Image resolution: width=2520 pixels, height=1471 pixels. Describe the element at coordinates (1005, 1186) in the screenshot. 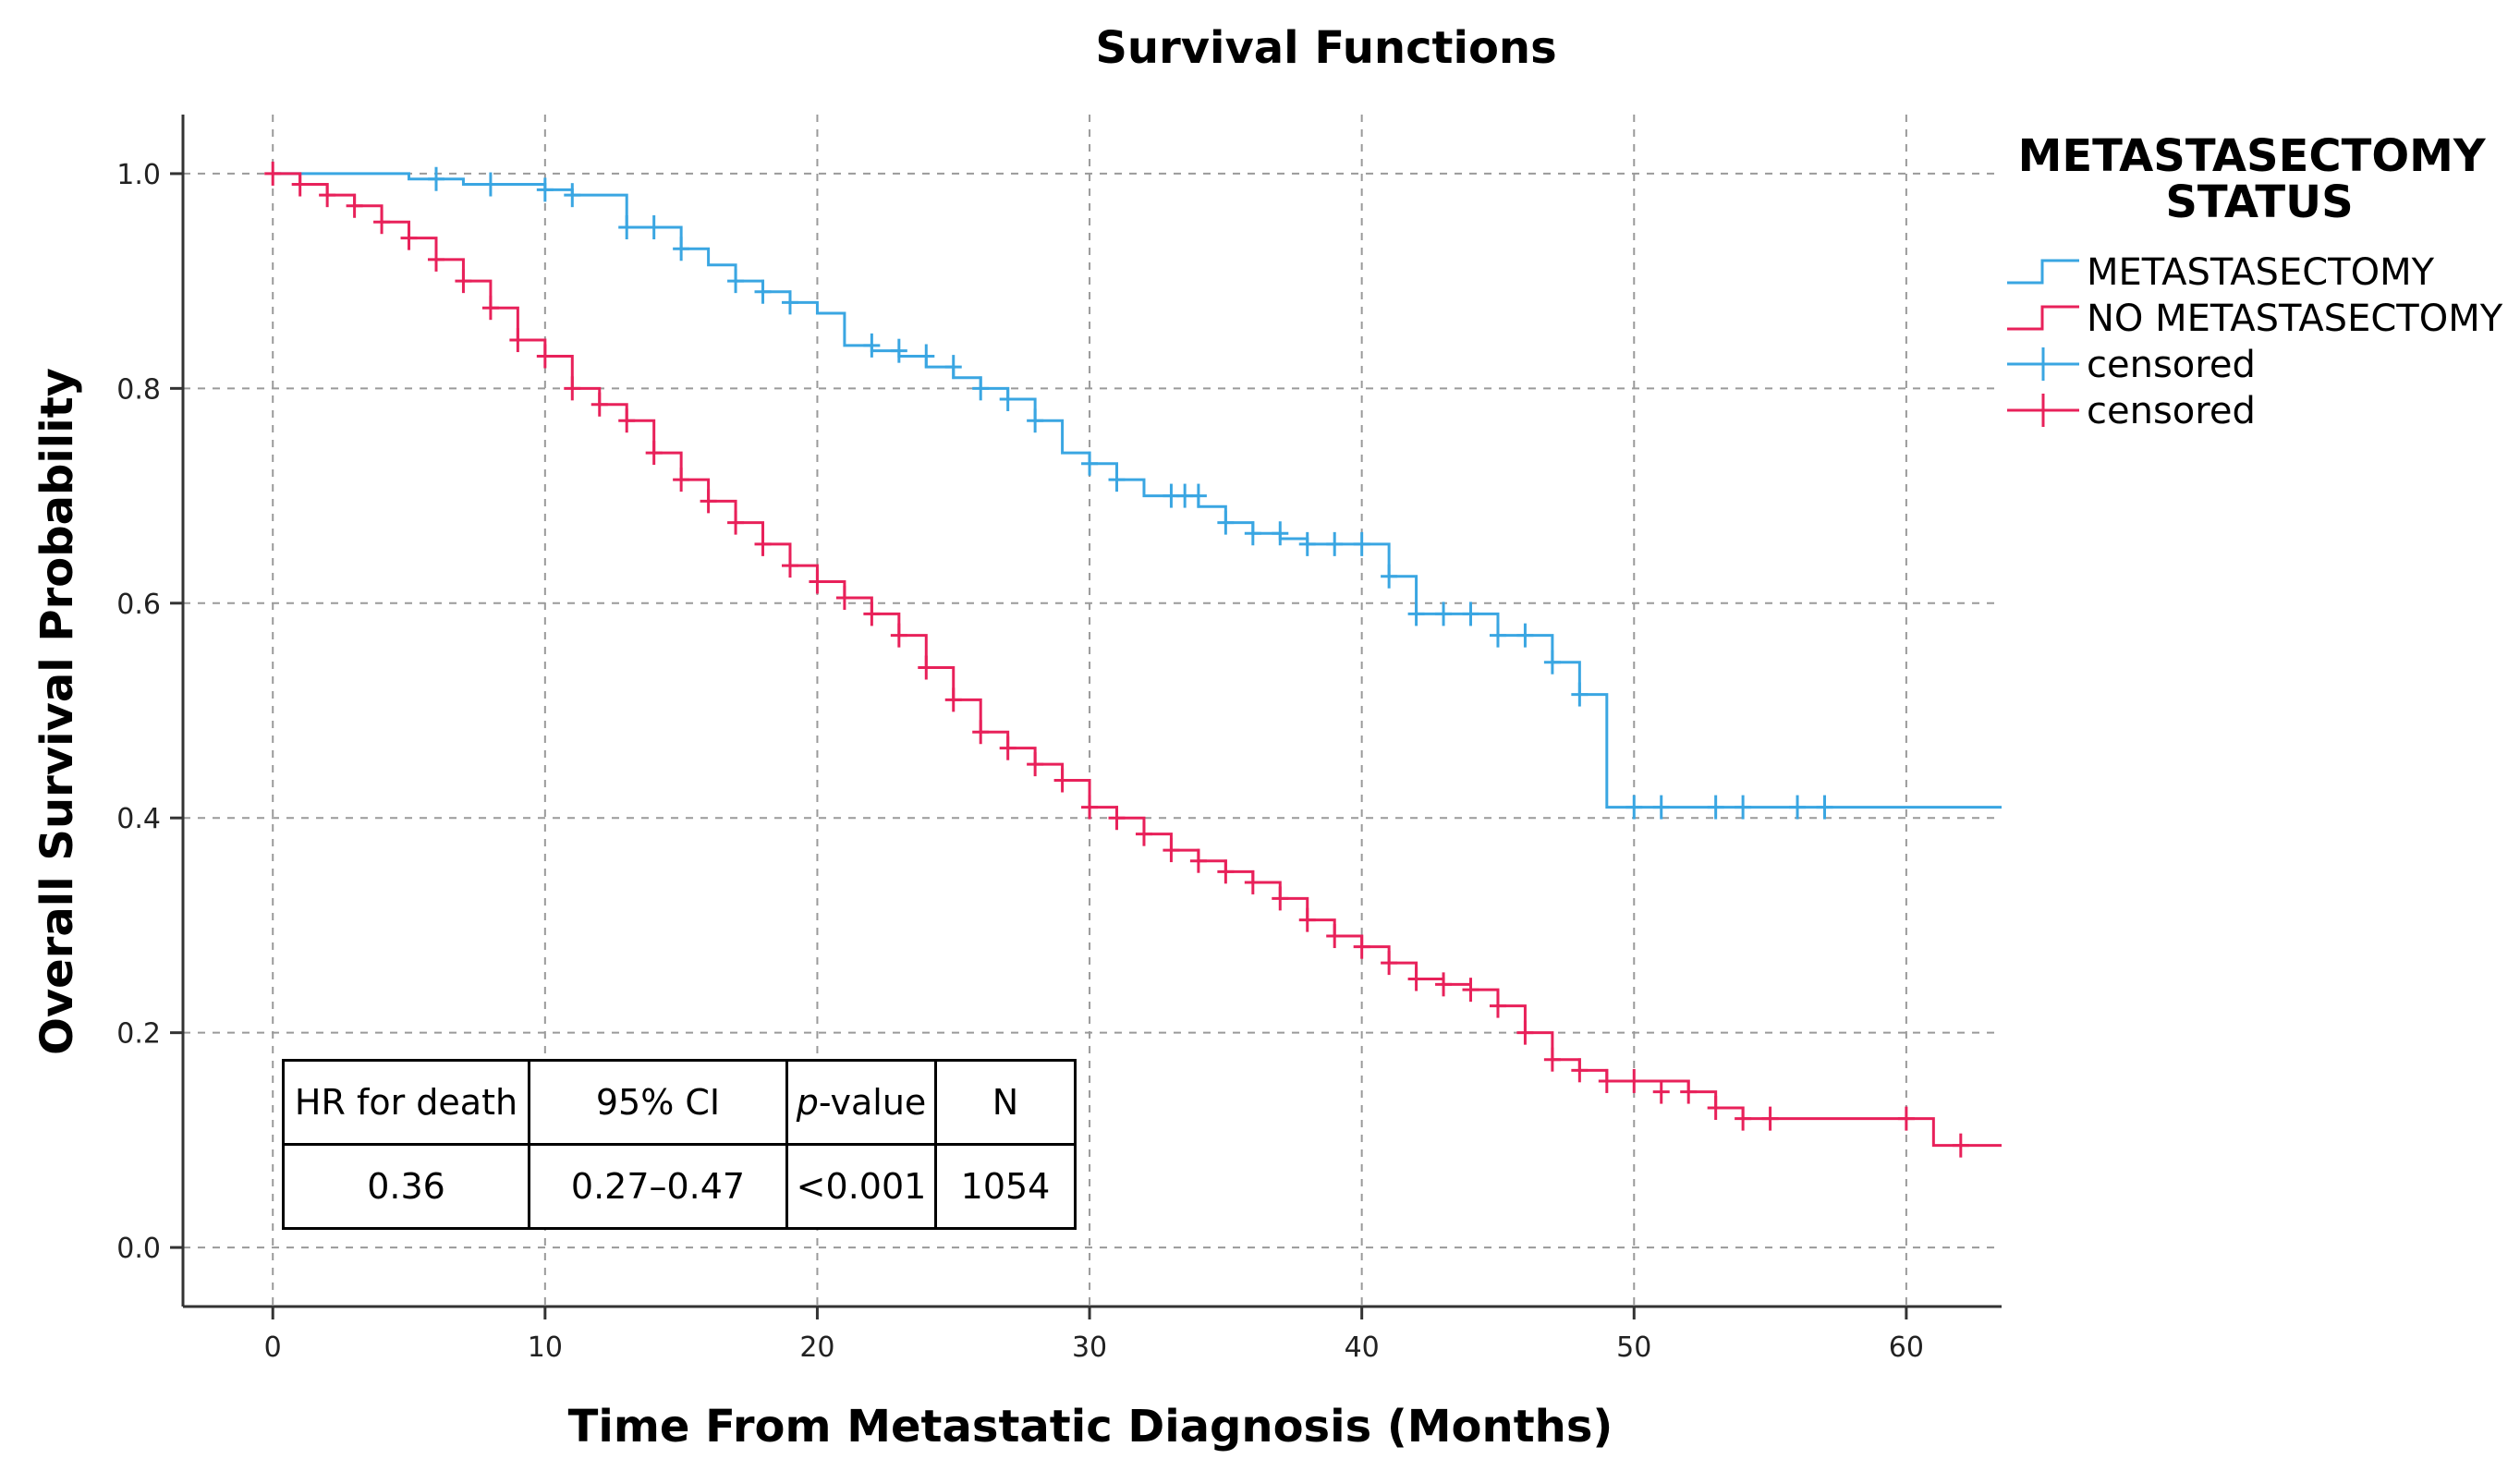

I see `table-value-n: 1054` at that location.